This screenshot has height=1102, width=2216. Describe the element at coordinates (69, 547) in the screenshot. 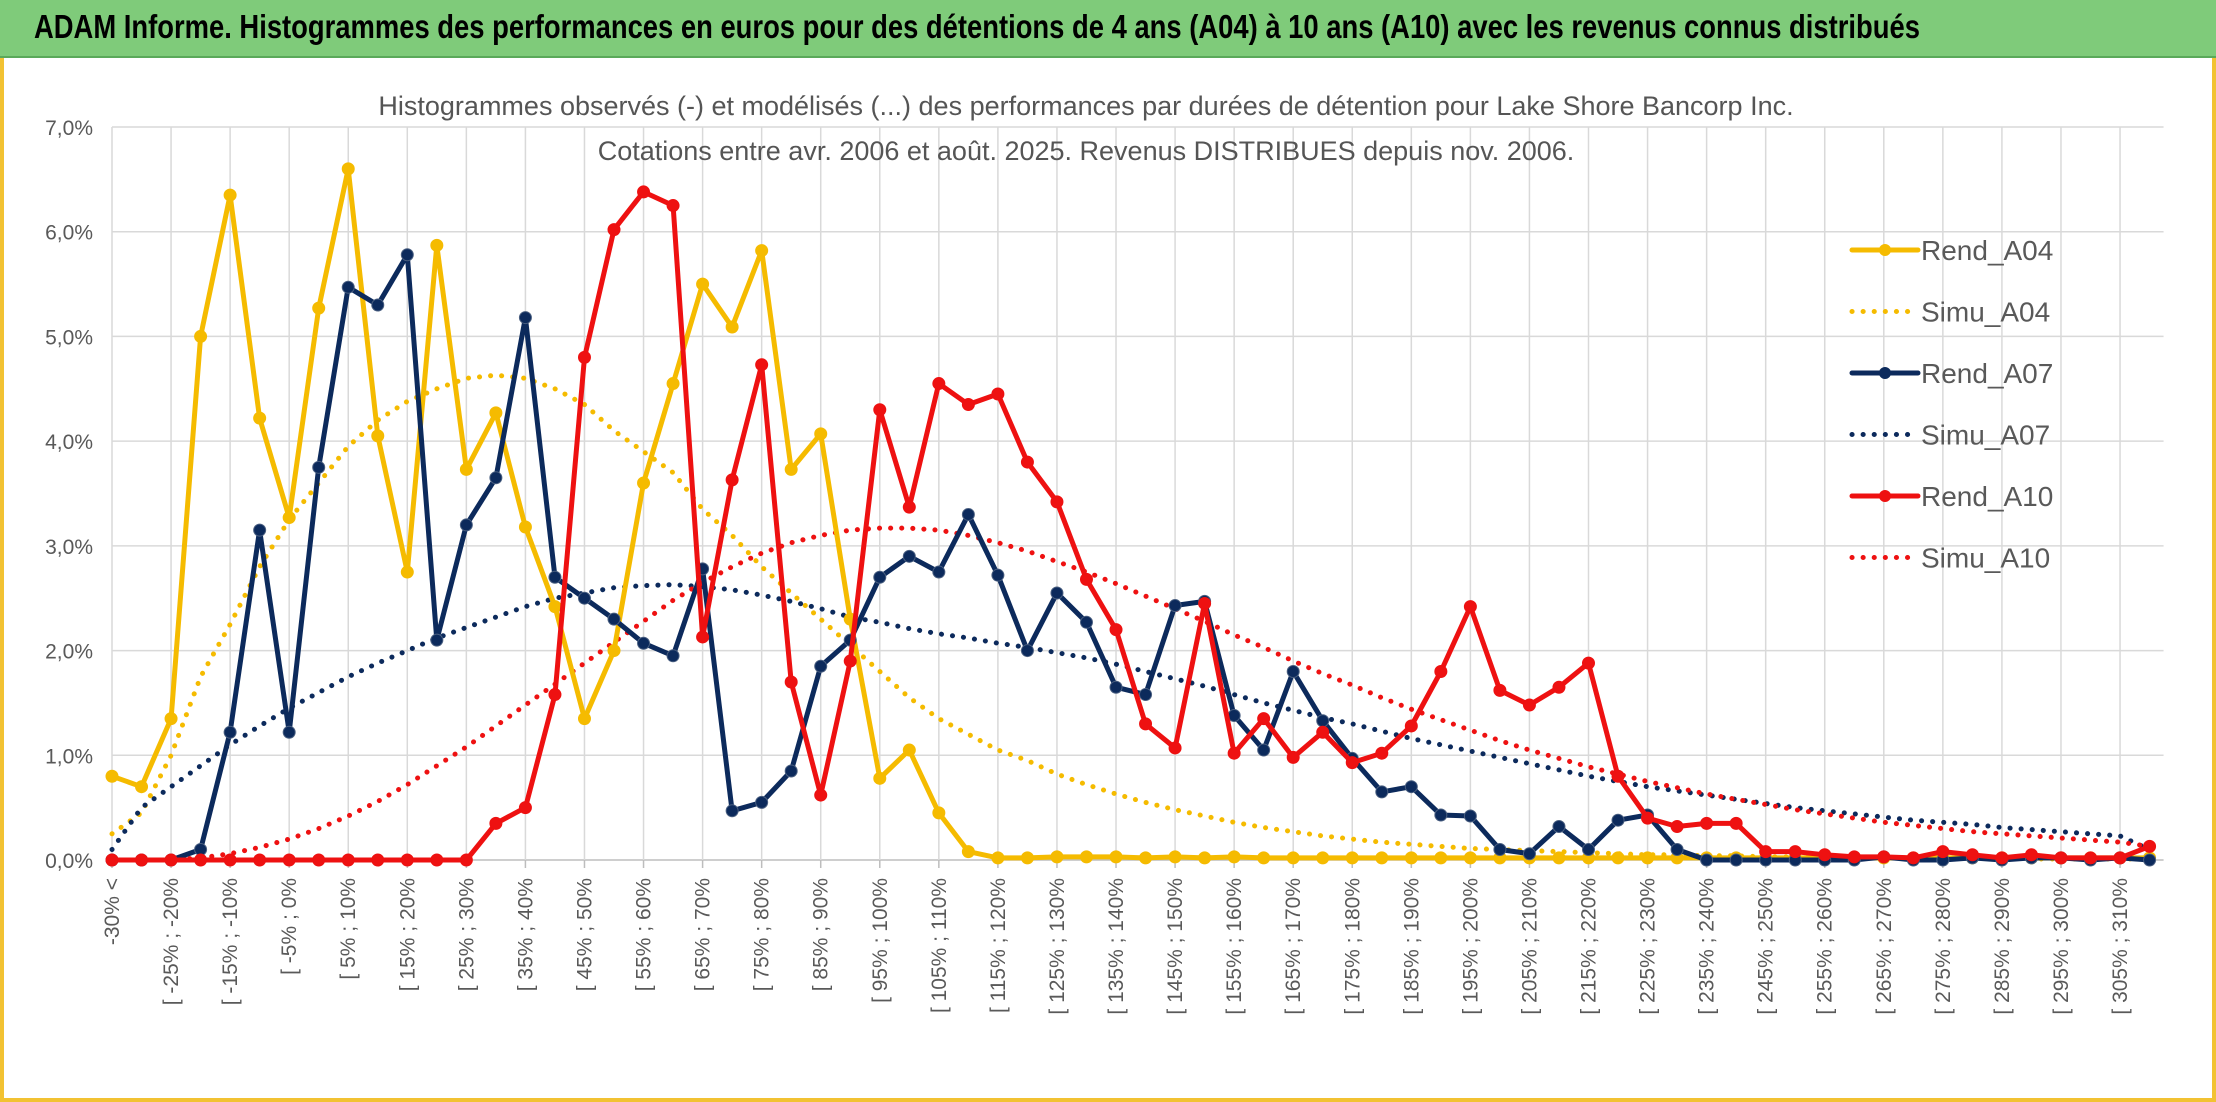

I see `y-tick-label: 3,0%` at that location.